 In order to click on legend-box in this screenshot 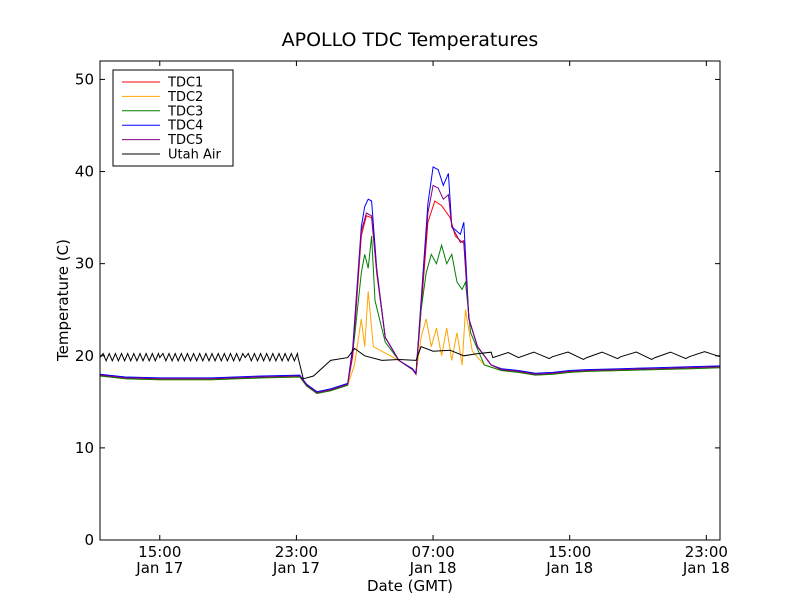, I will do `click(173, 118)`.